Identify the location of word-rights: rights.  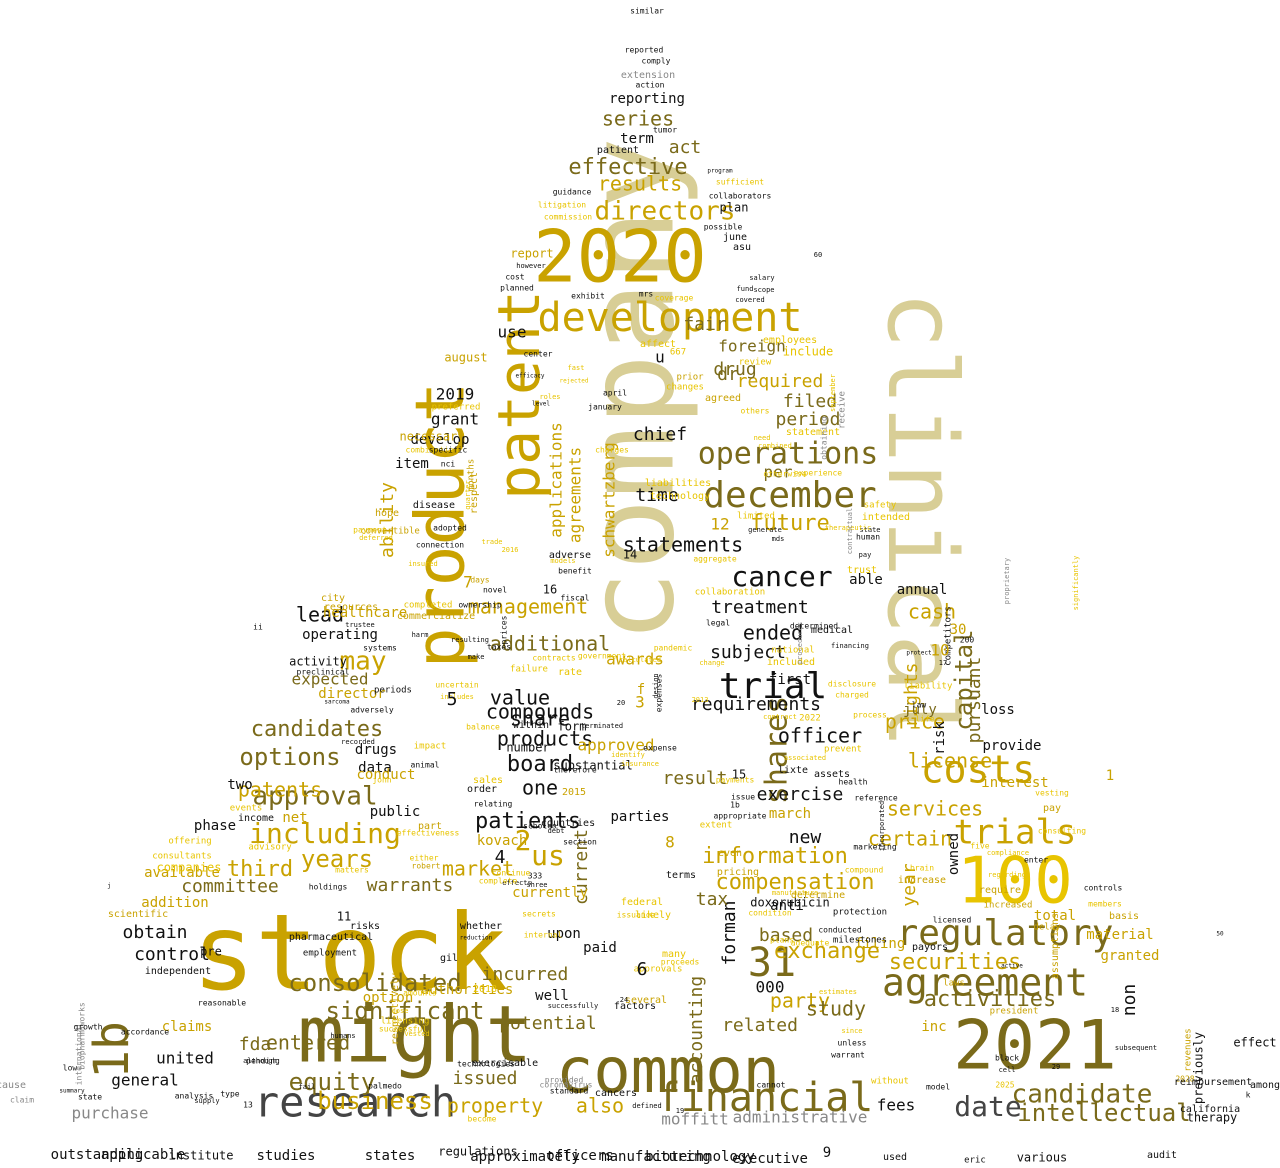
(911, 694).